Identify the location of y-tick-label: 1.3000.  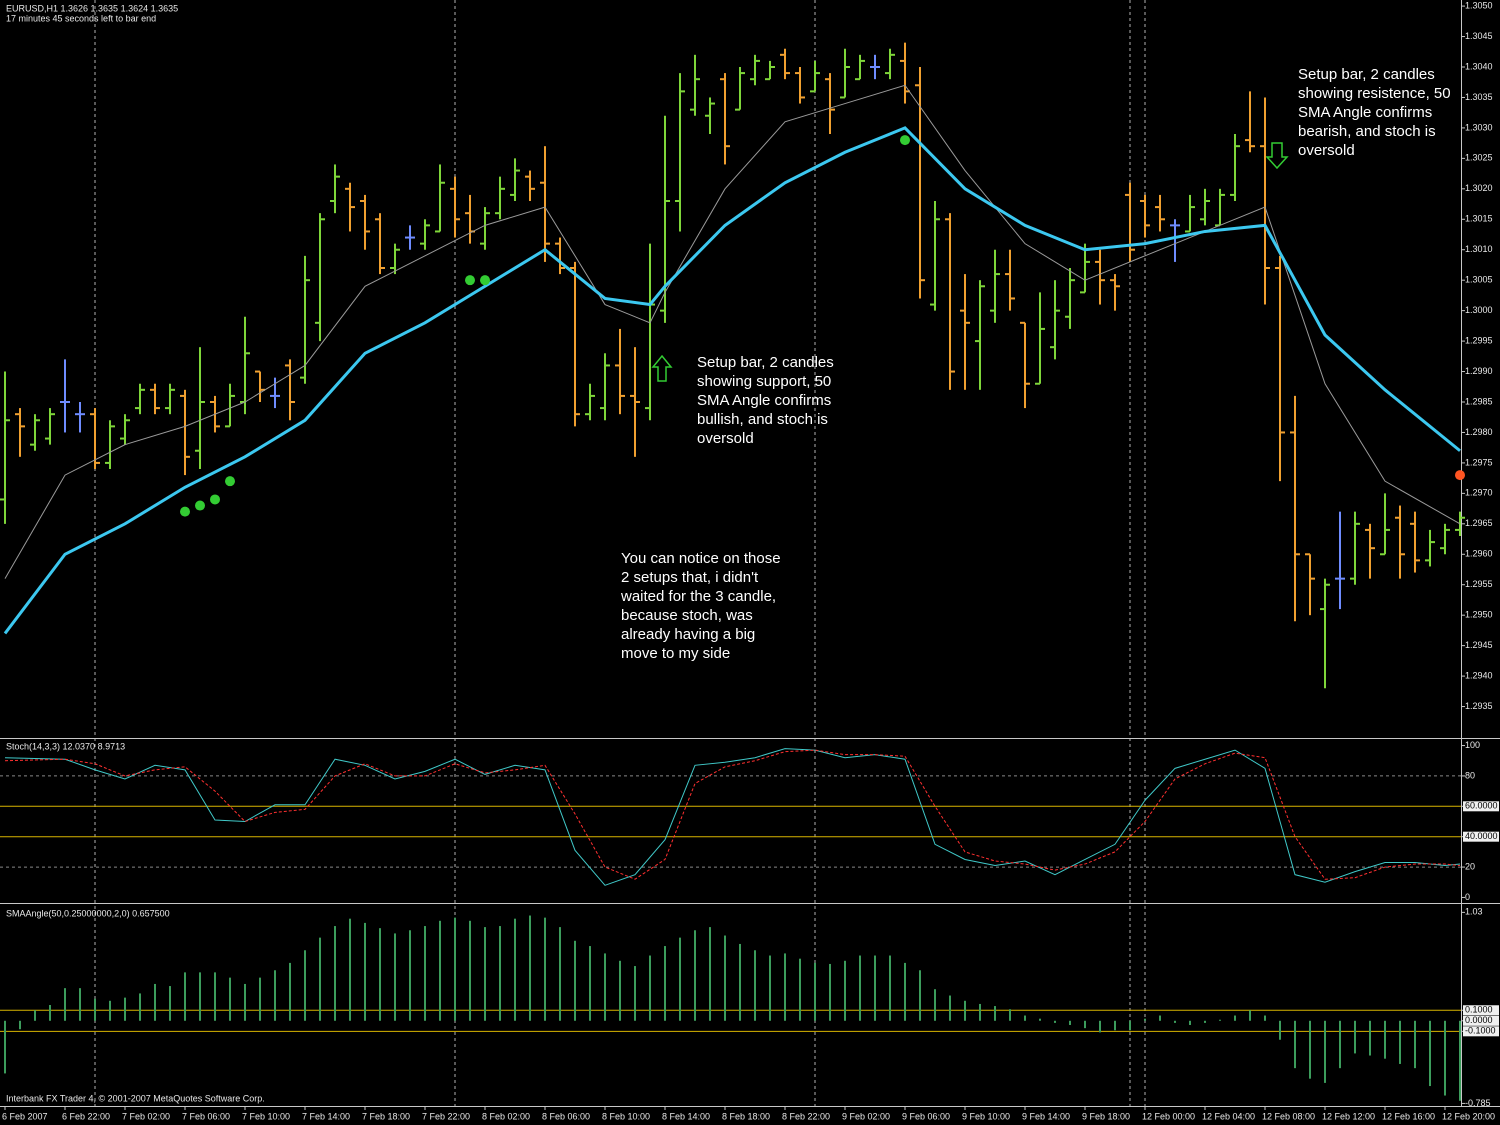
(1479, 310).